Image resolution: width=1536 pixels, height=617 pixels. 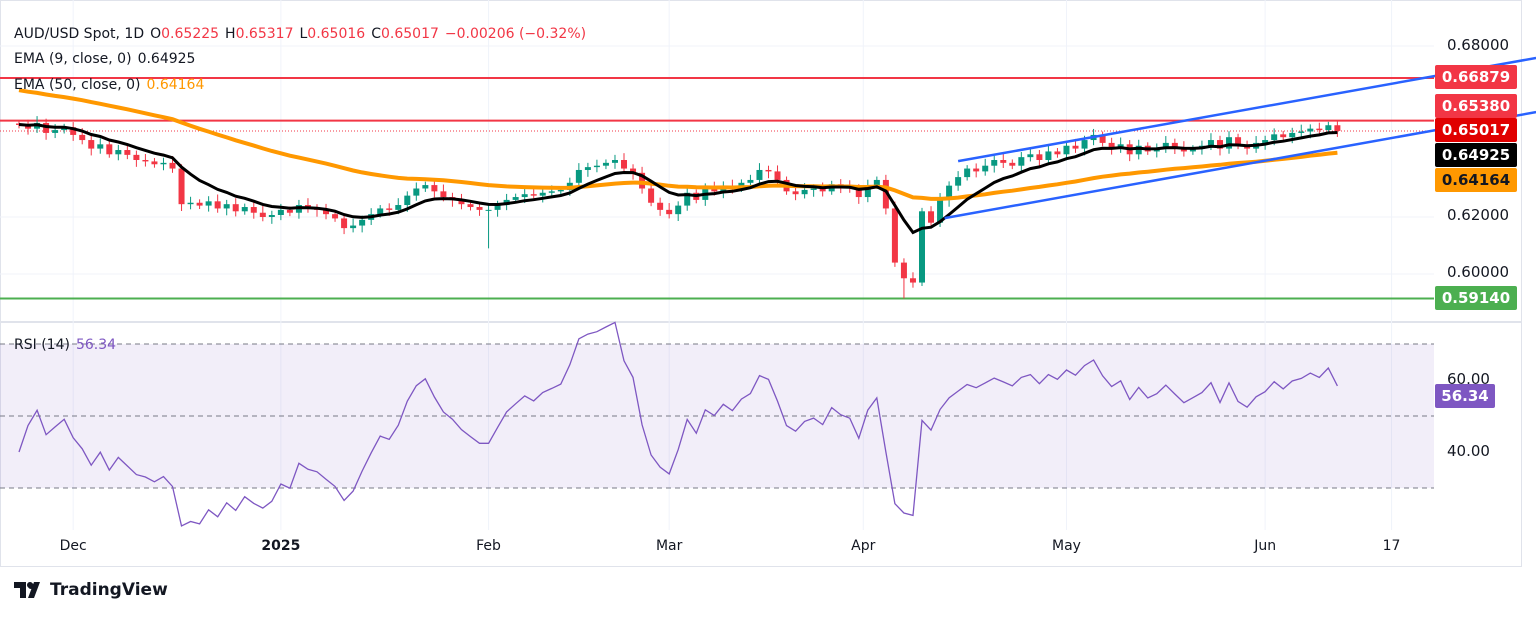 What do you see at coordinates (96, 345) in the screenshot?
I see `rsi-value: 56.34` at bounding box center [96, 345].